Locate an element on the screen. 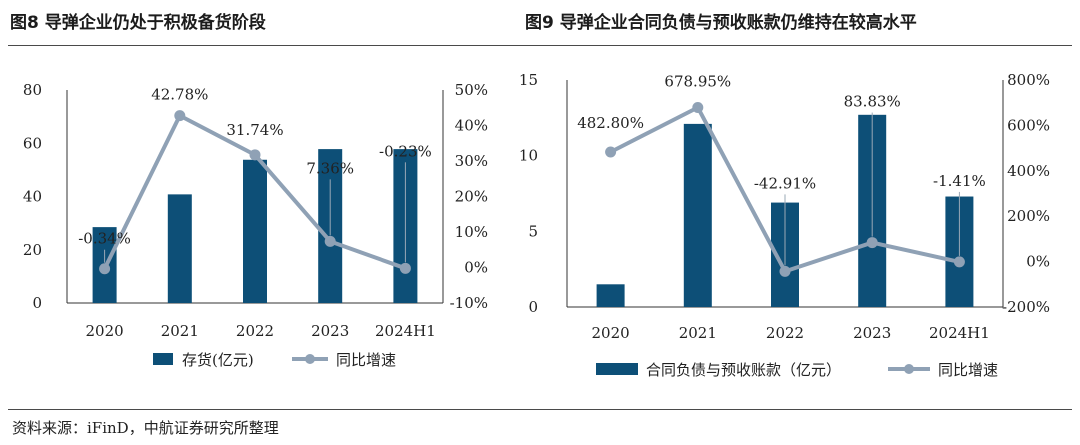 Image resolution: width=1080 pixels, height=445 pixels. legend-line-label-right: 同比增速 is located at coordinates (968, 370).